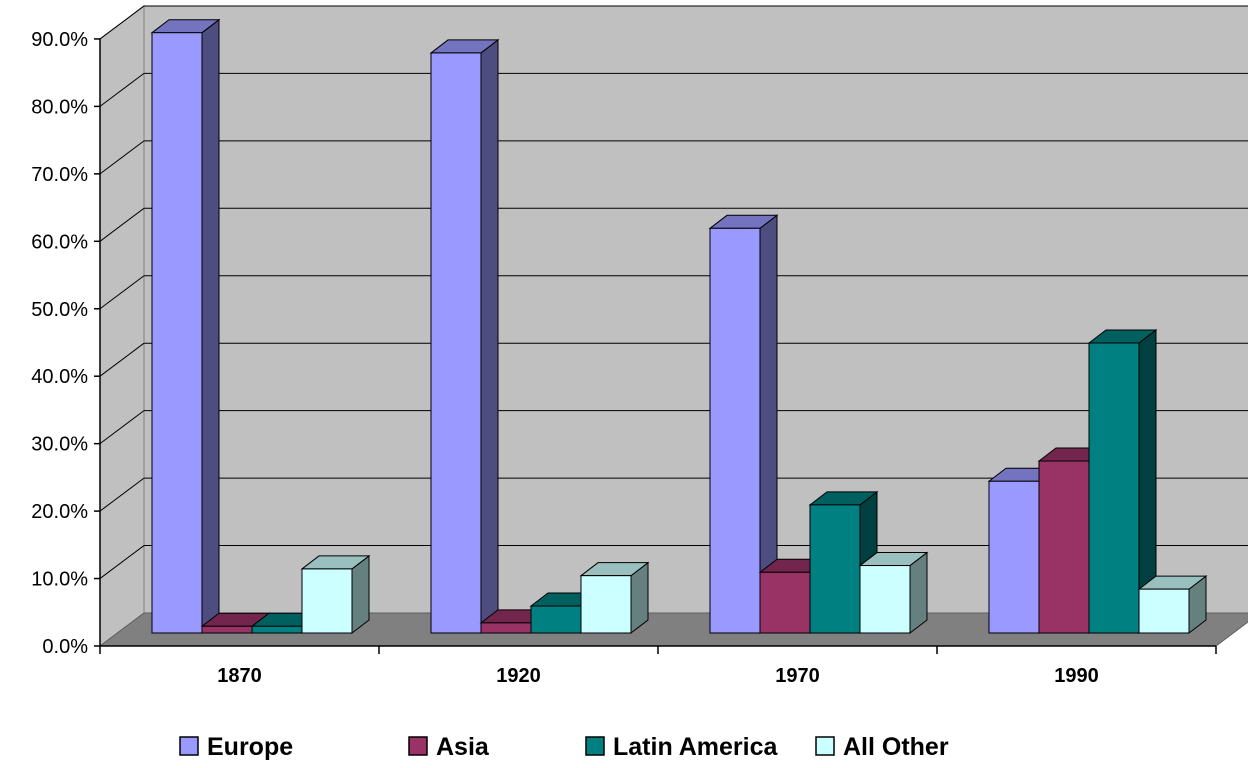  Describe the element at coordinates (59, 512) in the screenshot. I see `y-tick-label: 20.0%` at that location.